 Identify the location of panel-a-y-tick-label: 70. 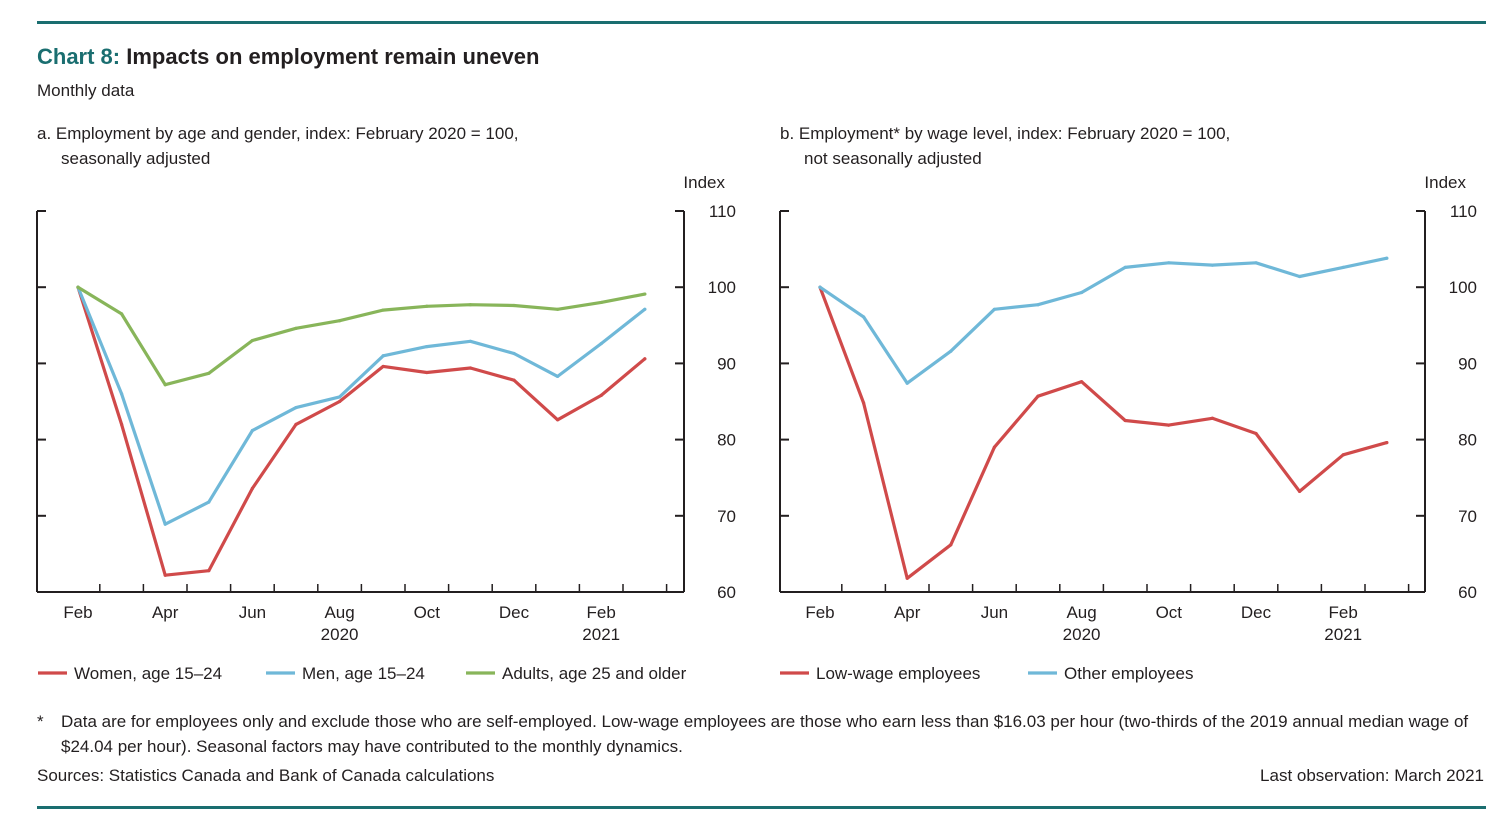
(726, 516).